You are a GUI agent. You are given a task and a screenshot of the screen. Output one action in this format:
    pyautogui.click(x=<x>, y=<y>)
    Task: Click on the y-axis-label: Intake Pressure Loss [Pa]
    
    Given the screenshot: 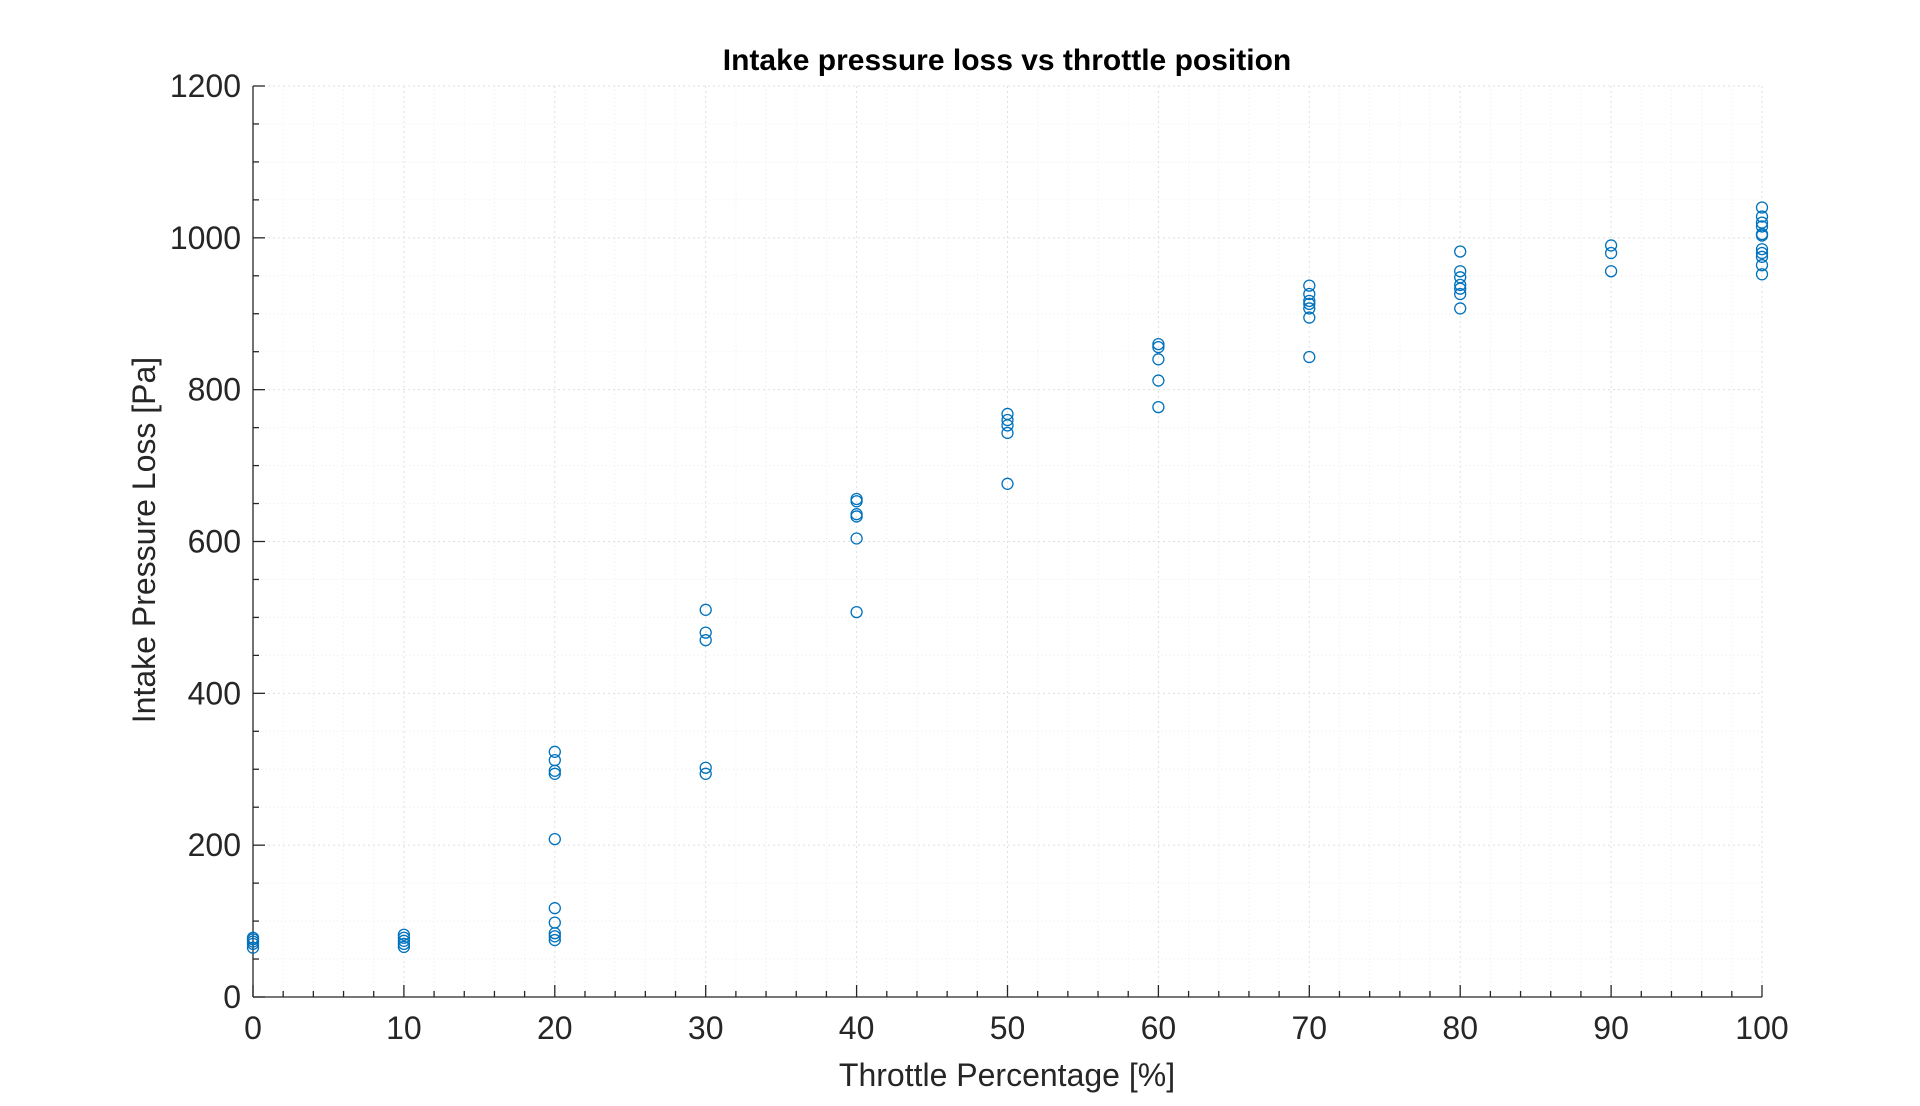 What is the action you would take?
    pyautogui.click(x=144, y=540)
    